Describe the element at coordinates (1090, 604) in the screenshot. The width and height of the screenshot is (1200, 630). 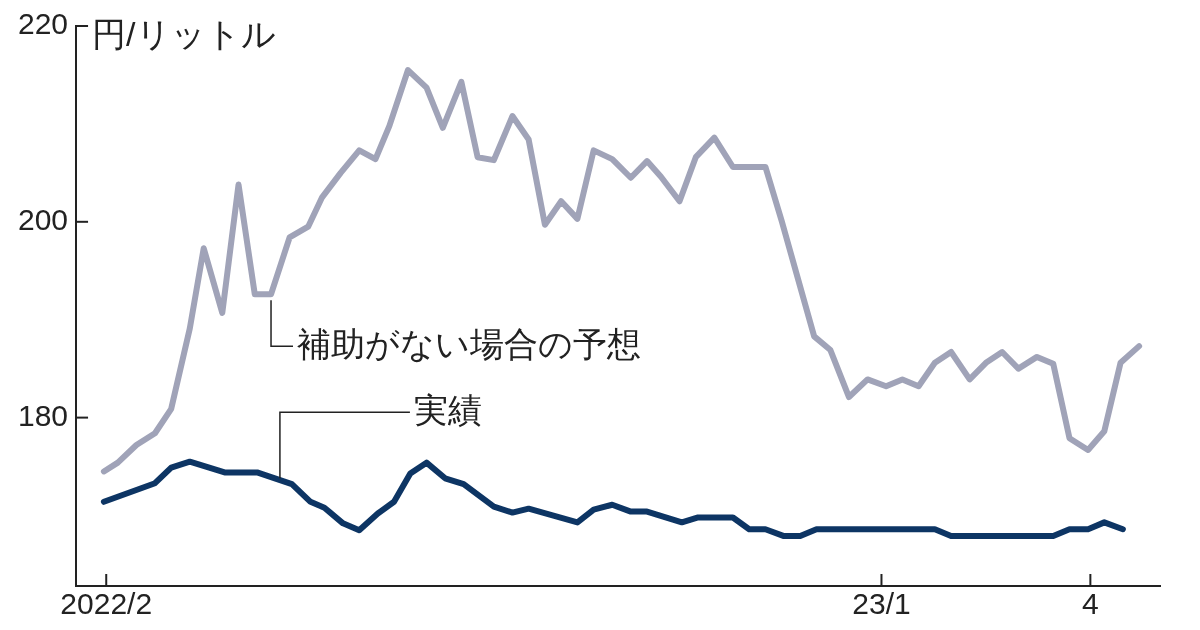
I see `x-tick-label: 4` at that location.